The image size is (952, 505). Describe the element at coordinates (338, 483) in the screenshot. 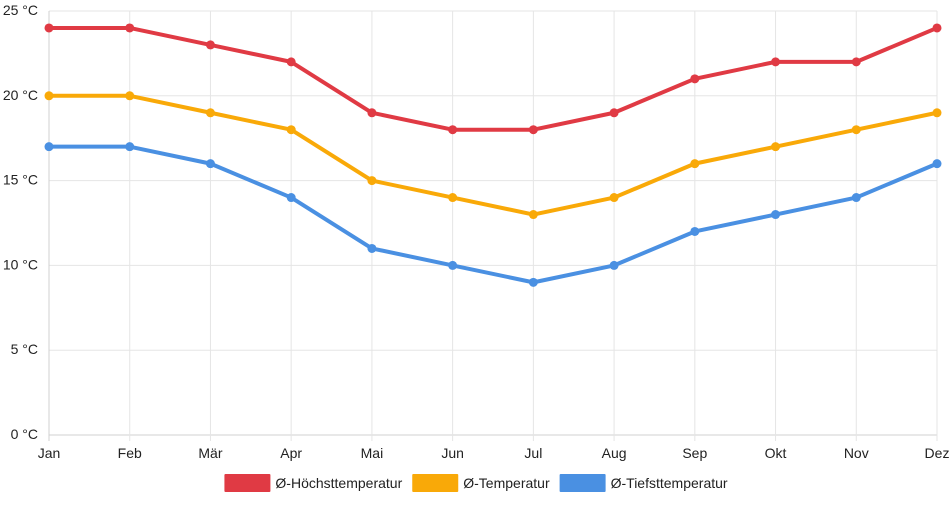

I see `legend-label: Ø-Höchsttemperatur` at that location.